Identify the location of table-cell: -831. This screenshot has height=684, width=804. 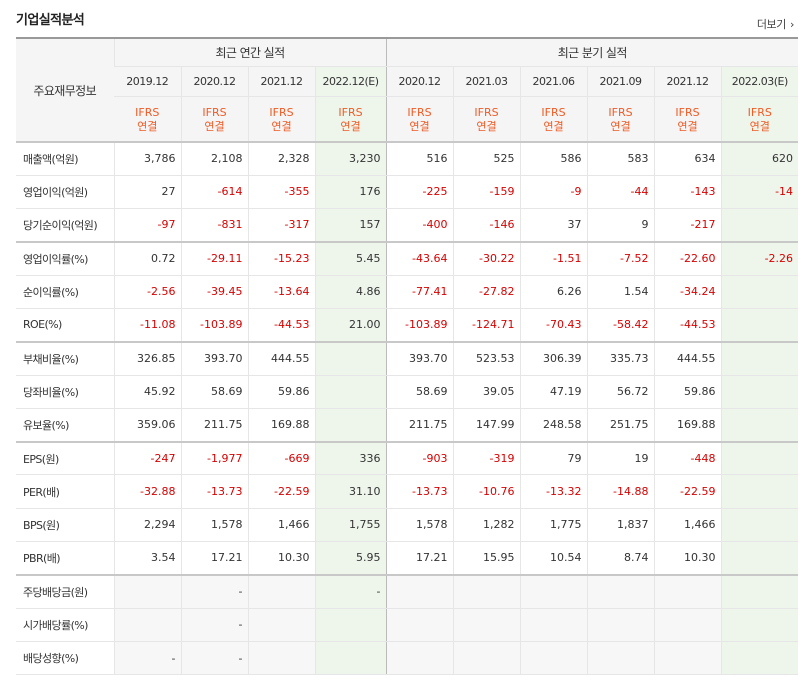
(214, 225).